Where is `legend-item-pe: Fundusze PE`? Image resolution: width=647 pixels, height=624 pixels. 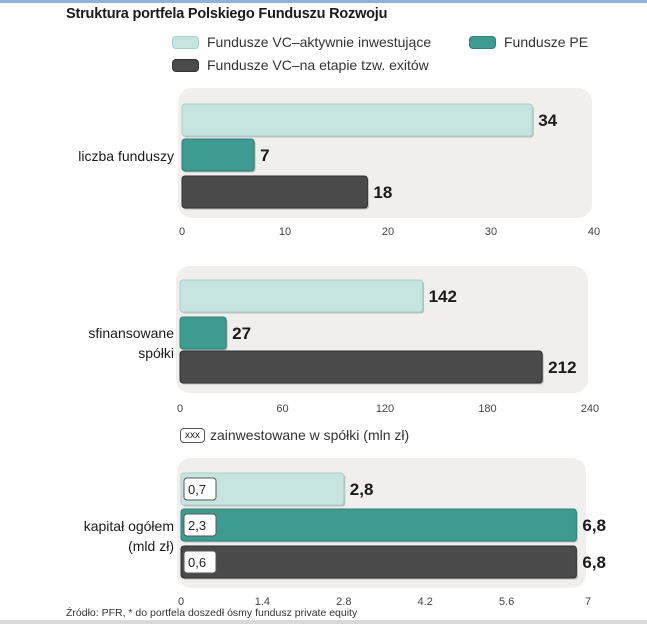 legend-item-pe: Fundusze PE is located at coordinates (528, 42).